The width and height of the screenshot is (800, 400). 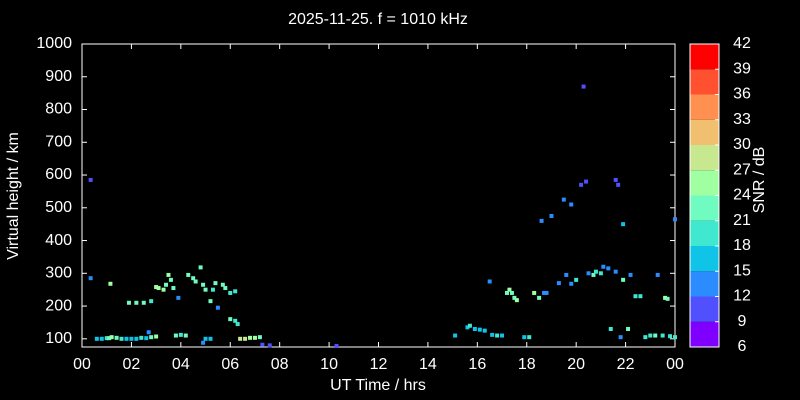 I want to click on y-tick-label: 200, so click(x=58, y=305).